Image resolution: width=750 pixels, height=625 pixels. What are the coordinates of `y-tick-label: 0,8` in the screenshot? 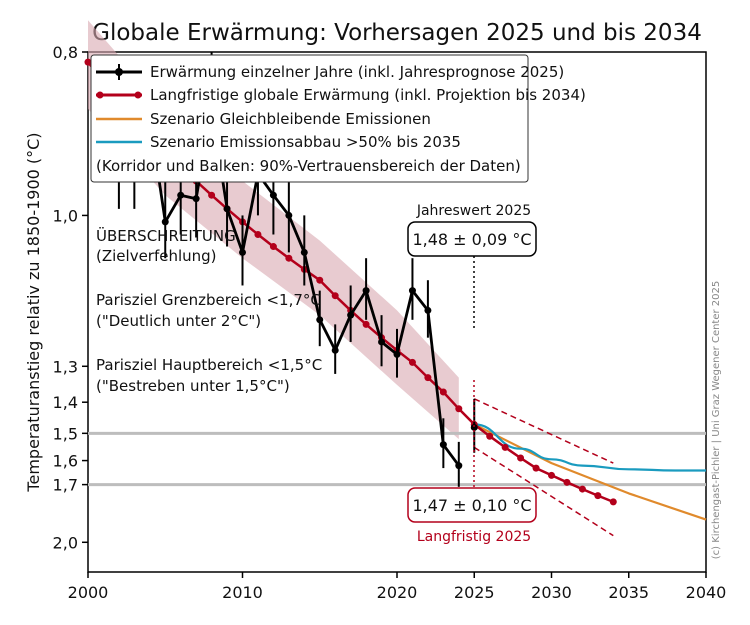 It's located at (65, 52).